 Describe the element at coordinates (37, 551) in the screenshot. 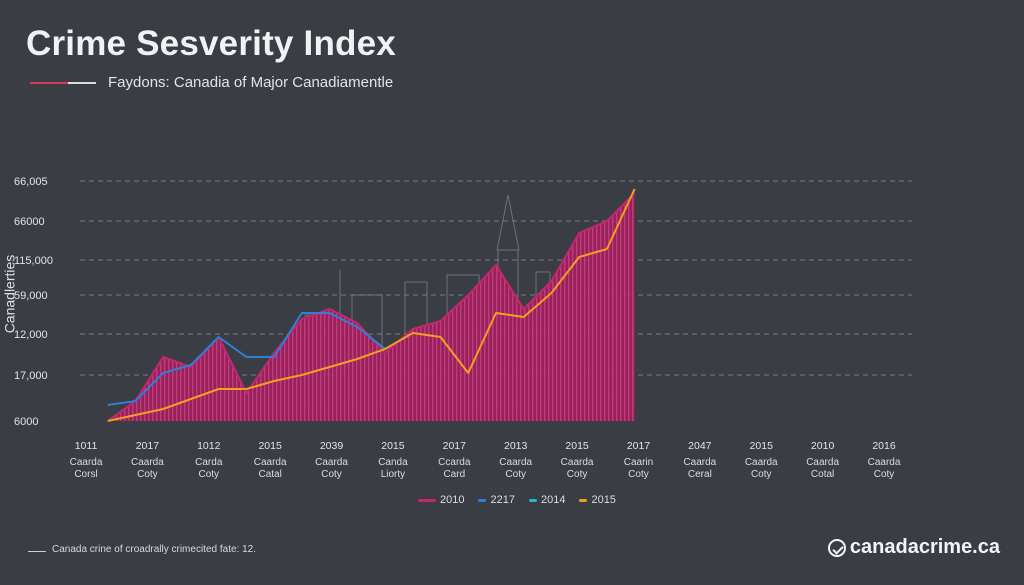

I see `footnote-accent` at that location.